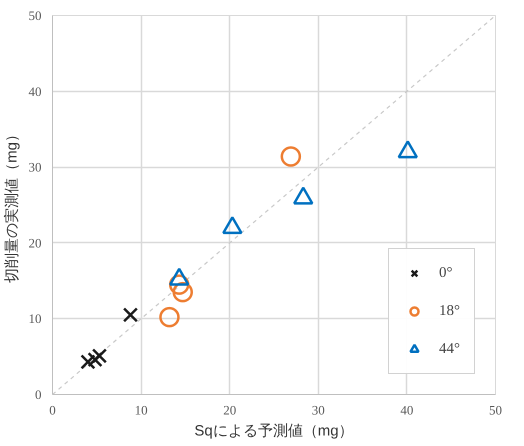 The height and width of the screenshot is (446, 524). I want to click on x-tick-label: 50, so click(495, 410).